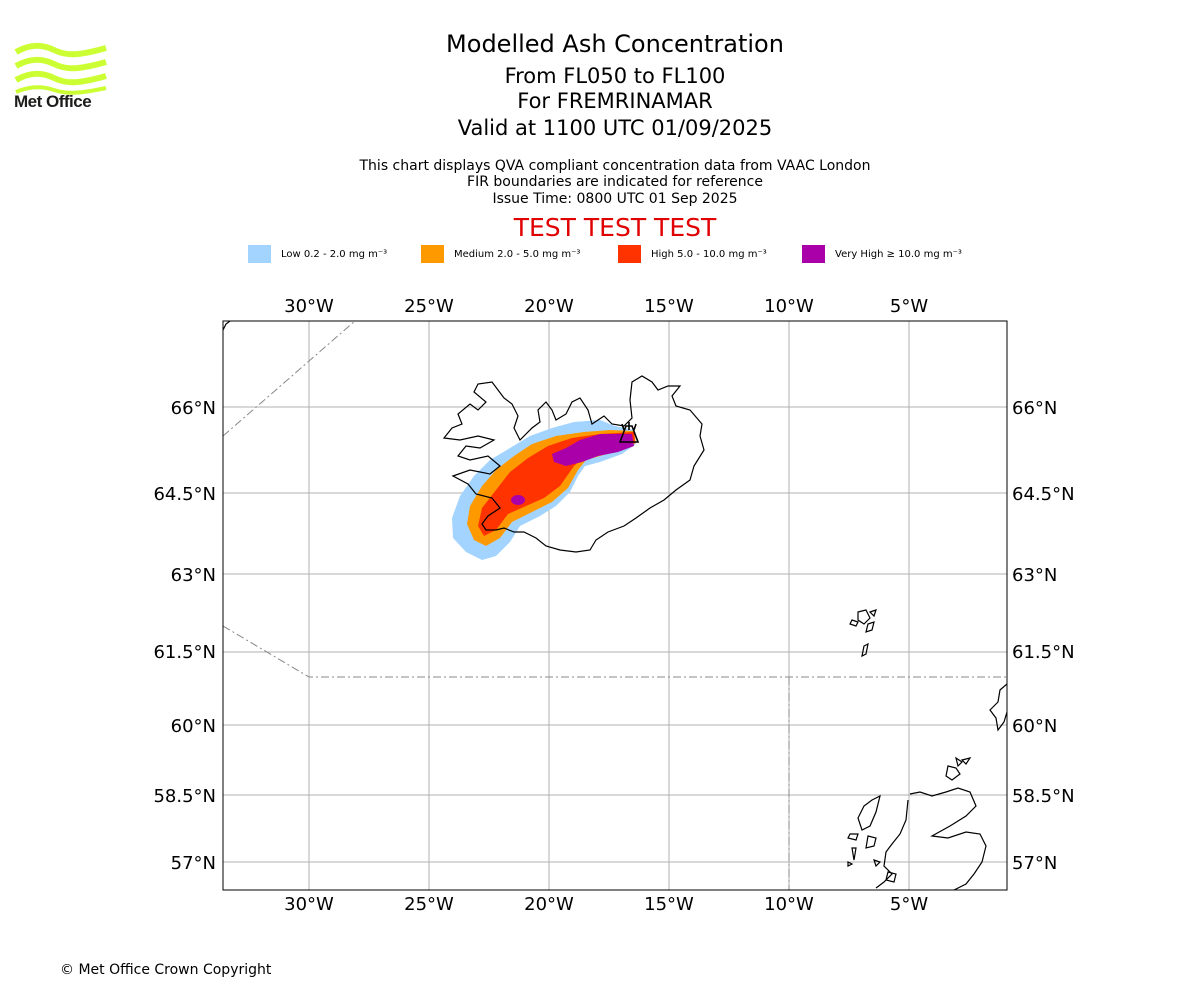  What do you see at coordinates (1034, 863) in the screenshot?
I see `lat-tick-right: 57°N` at bounding box center [1034, 863].